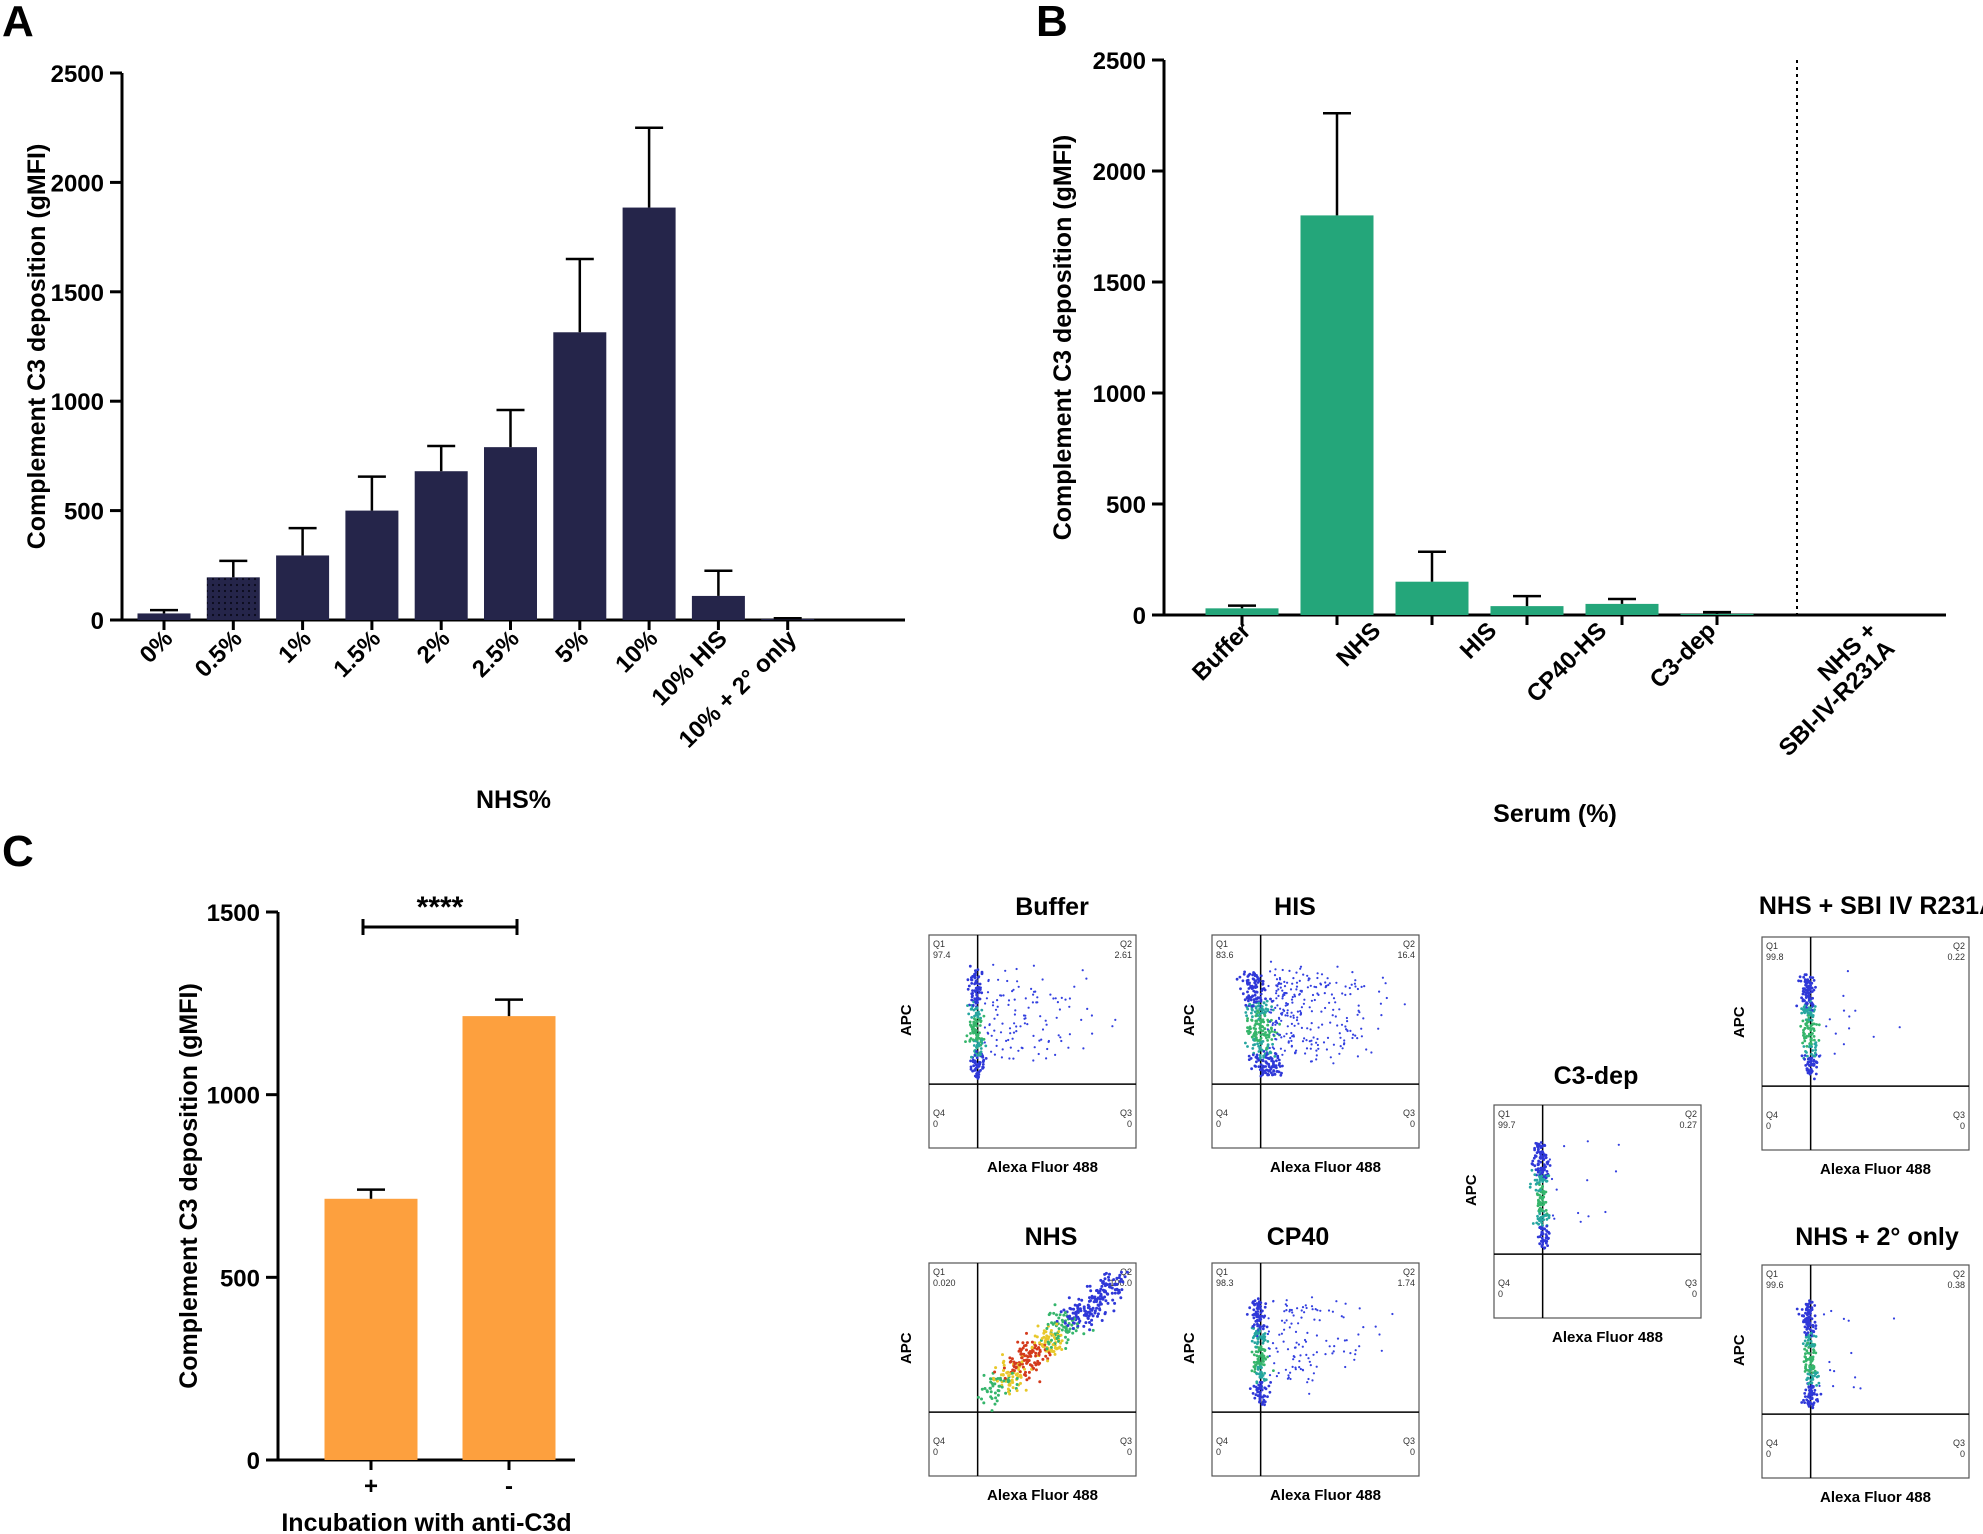  I want to click on quadrant-q2-value: 2.61, so click(1123, 955).